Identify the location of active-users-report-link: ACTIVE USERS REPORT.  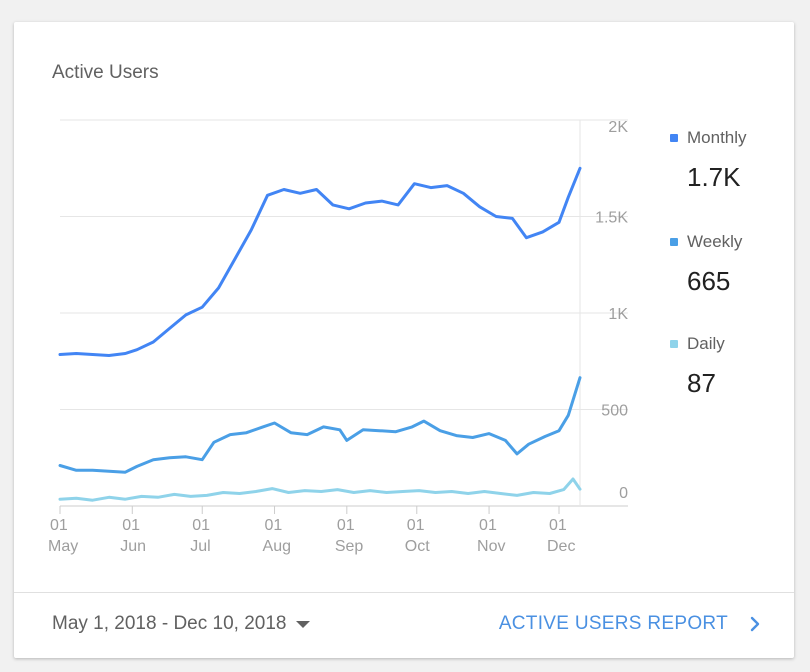
(629, 624).